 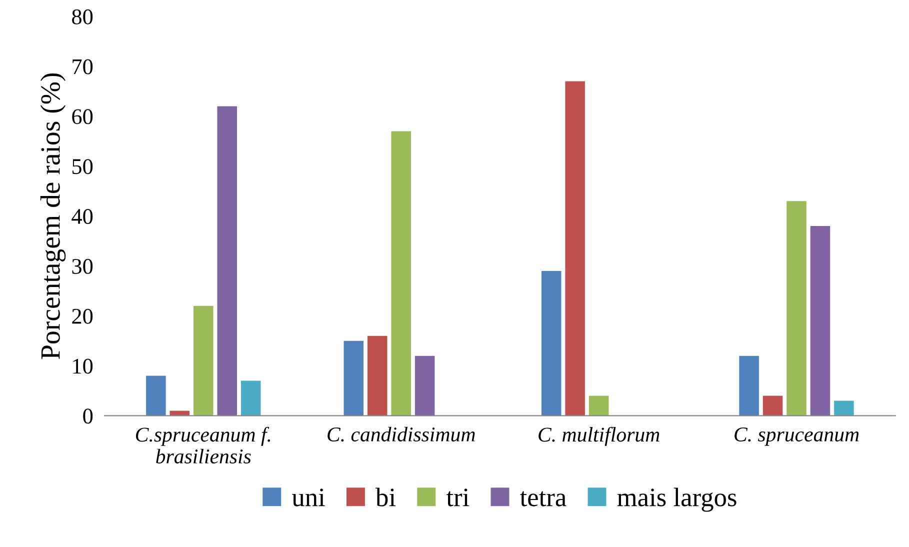 I want to click on y-tick-label: 60, so click(x=82, y=116).